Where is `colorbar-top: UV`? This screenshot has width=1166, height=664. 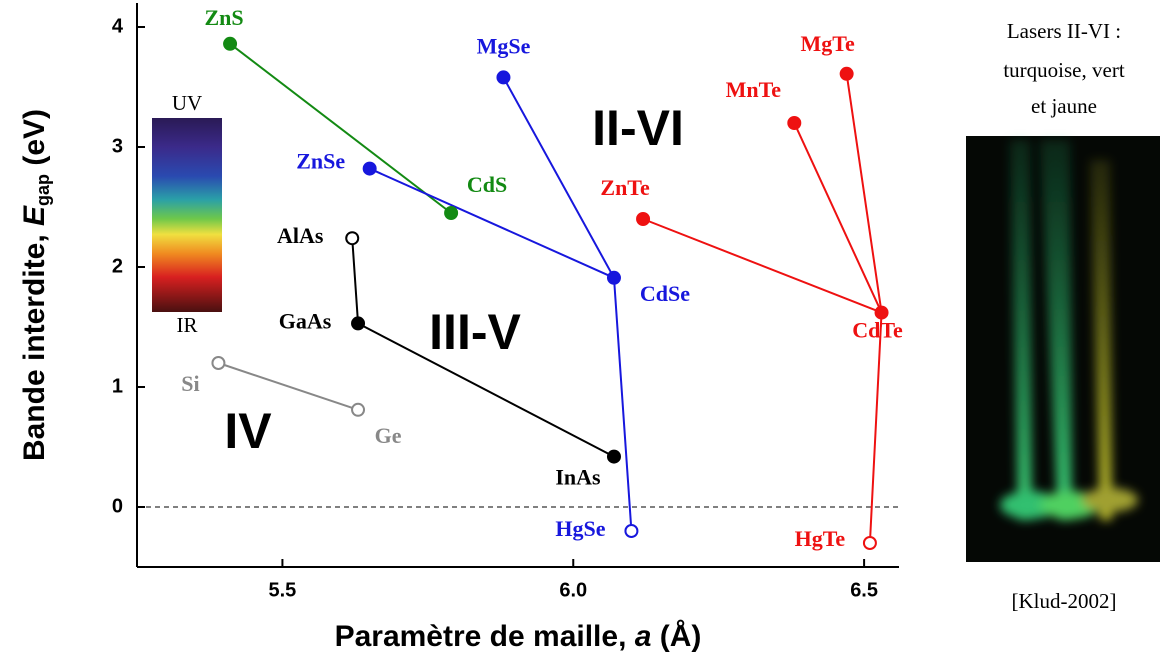
colorbar-top: UV is located at coordinates (187, 103).